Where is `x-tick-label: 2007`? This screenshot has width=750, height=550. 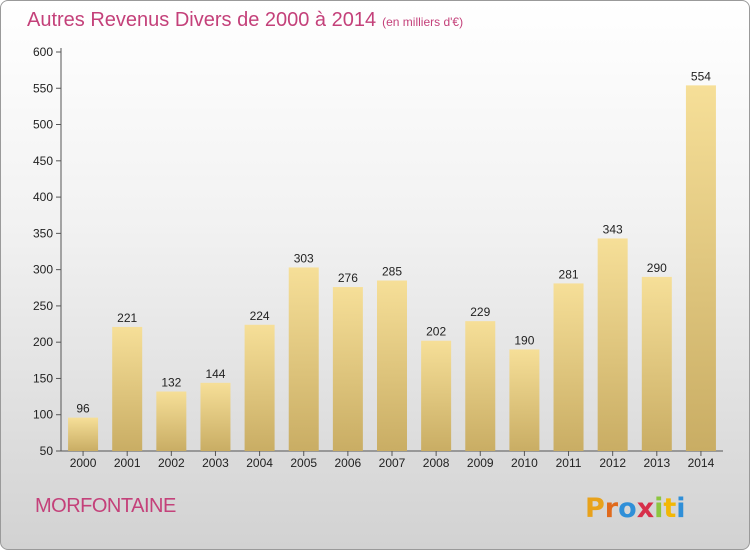
x-tick-label: 2007 is located at coordinates (392, 463).